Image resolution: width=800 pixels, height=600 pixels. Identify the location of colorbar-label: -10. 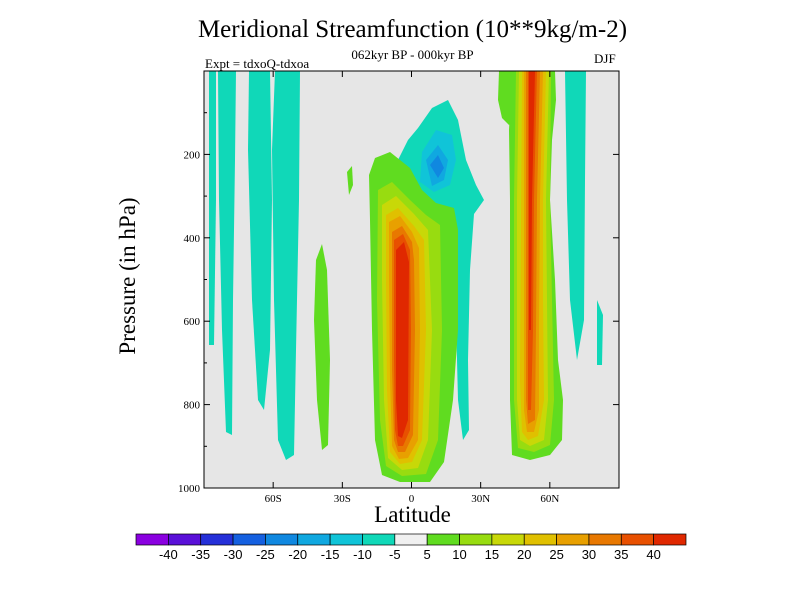
(362, 554).